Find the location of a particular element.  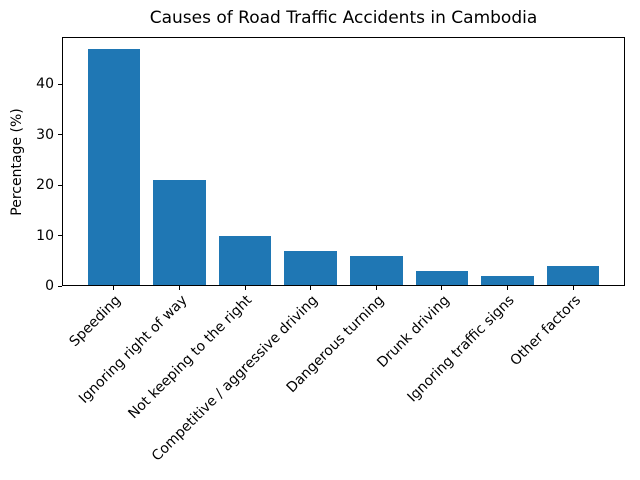

y-tick-label: 0 is located at coordinates (49, 286).